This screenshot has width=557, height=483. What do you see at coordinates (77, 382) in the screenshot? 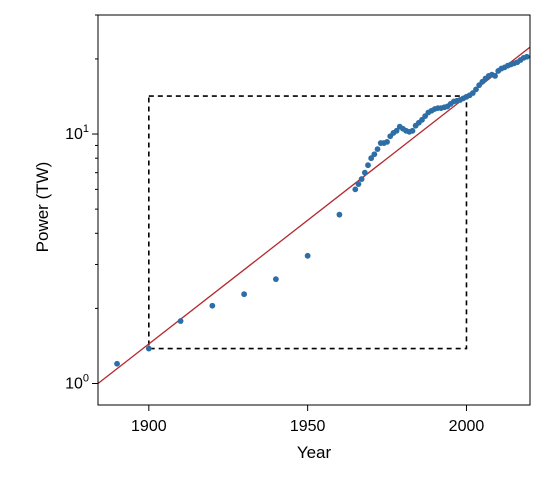
I see `y-tick-label: 10⁰` at bounding box center [77, 382].